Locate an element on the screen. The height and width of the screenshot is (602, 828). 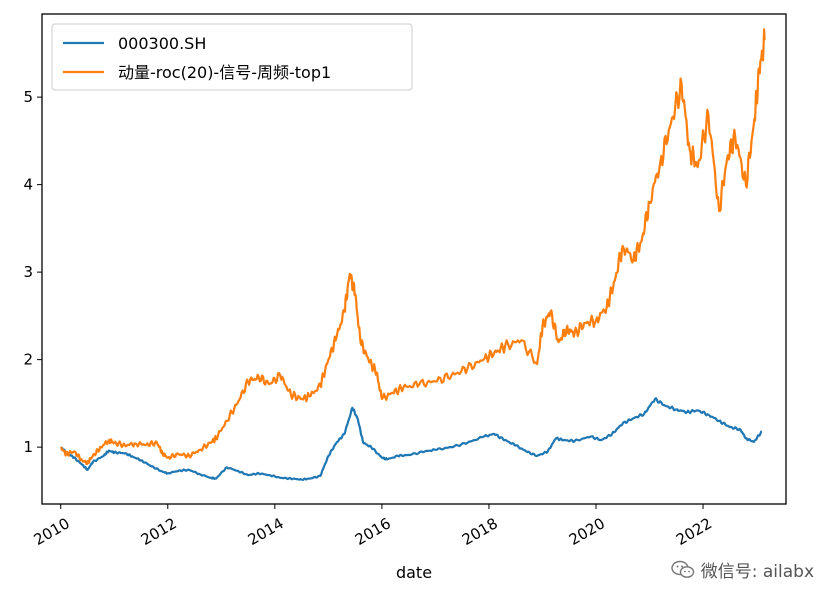
x-tick-label-3: 2016 is located at coordinates (373, 531).